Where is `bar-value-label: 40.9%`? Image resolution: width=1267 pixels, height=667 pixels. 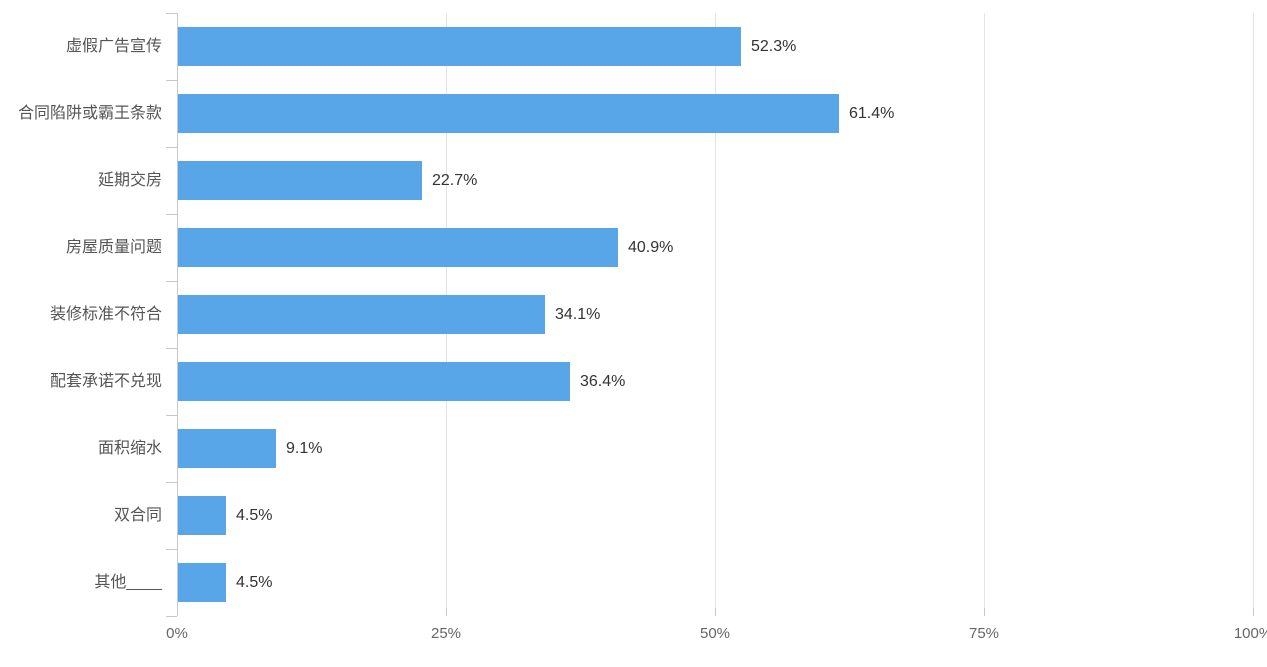
bar-value-label: 40.9% is located at coordinates (651, 247).